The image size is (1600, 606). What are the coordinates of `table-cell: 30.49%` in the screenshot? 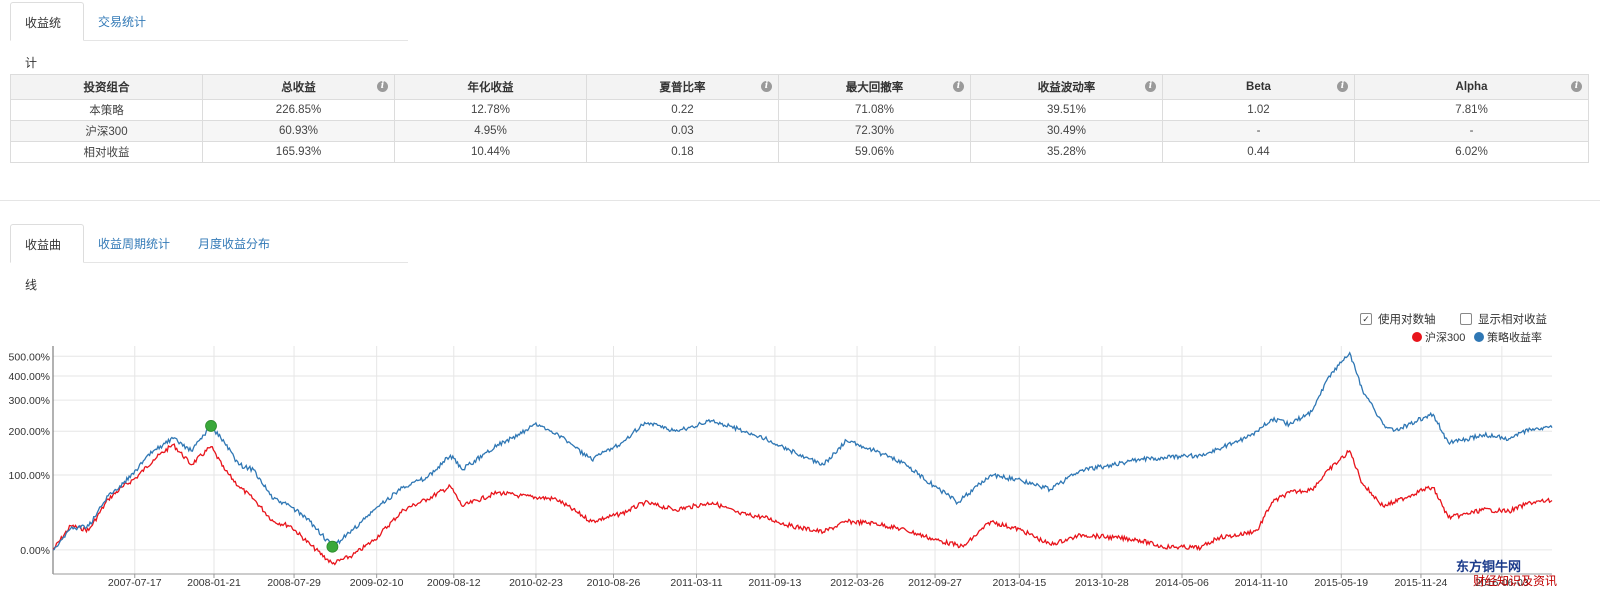 It's located at (1066, 131).